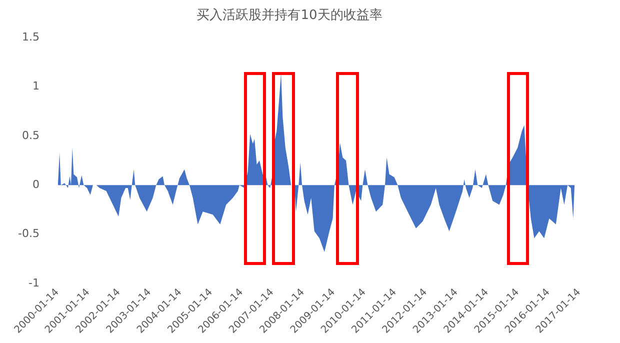 The width and height of the screenshot is (620, 343). Describe the element at coordinates (36, 86) in the screenshot. I see `y-tick-label: 1` at that location.